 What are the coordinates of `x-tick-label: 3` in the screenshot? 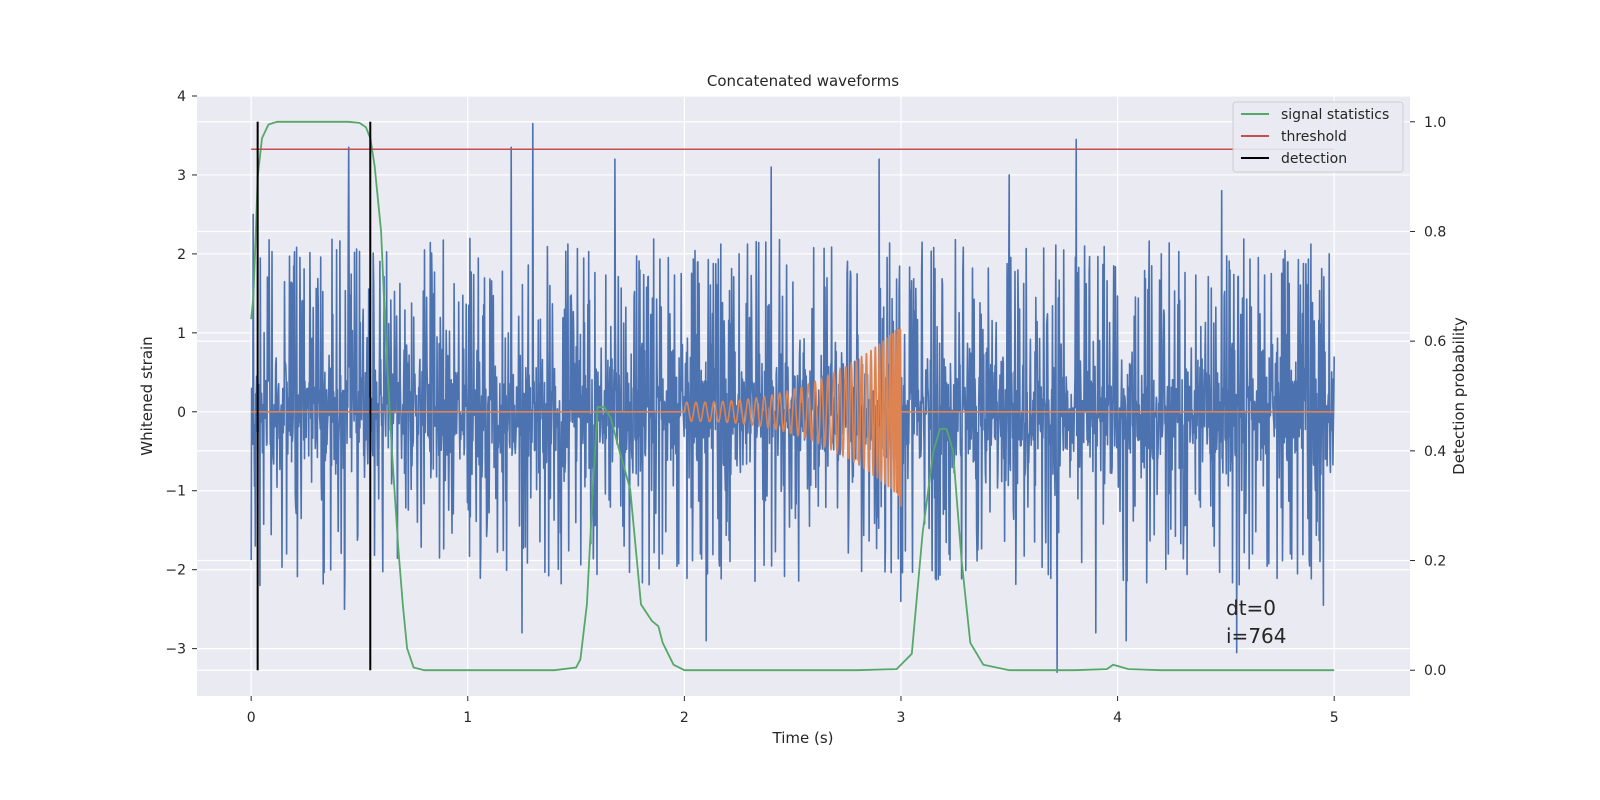 It's located at (901, 718).